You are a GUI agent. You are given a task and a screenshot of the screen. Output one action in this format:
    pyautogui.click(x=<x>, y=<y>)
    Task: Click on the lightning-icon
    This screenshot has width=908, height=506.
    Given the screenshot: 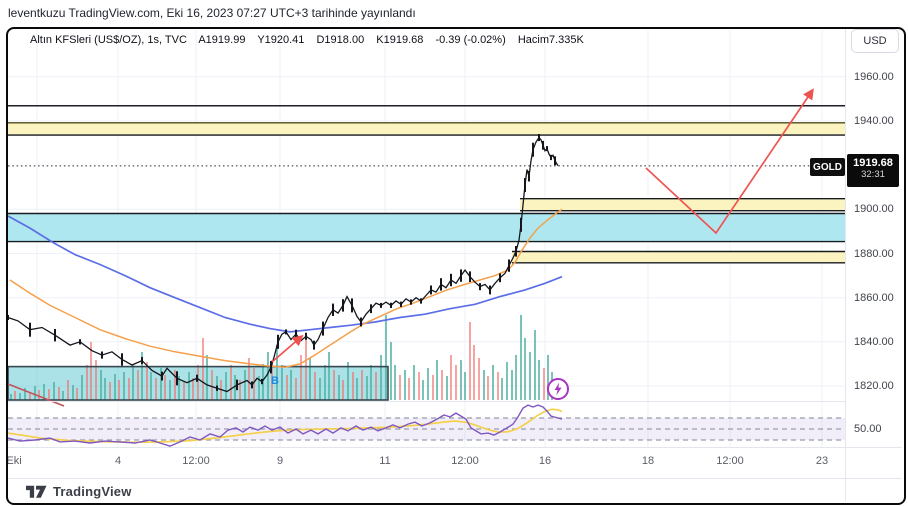 What is the action you would take?
    pyautogui.click(x=558, y=389)
    